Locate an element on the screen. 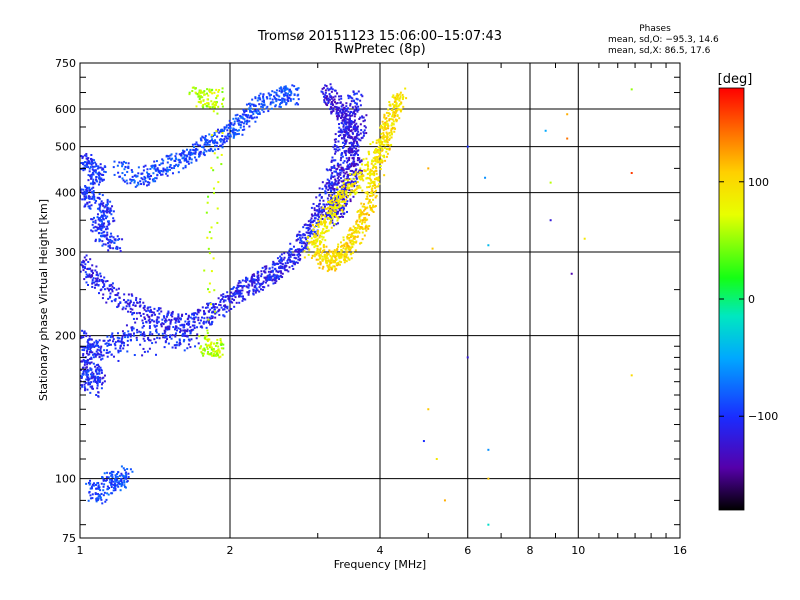 The image size is (800, 600). x-tick-label: 1 is located at coordinates (80, 550).